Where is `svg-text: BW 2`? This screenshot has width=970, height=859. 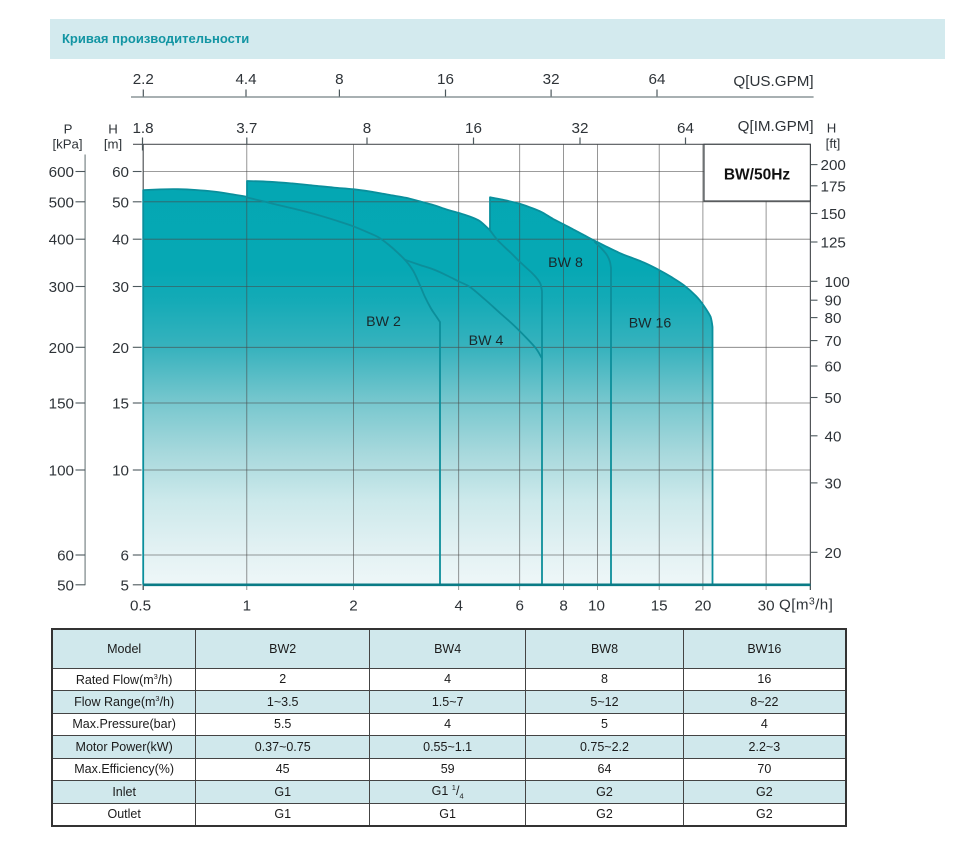 svg-text: BW 2 is located at coordinates (383, 322).